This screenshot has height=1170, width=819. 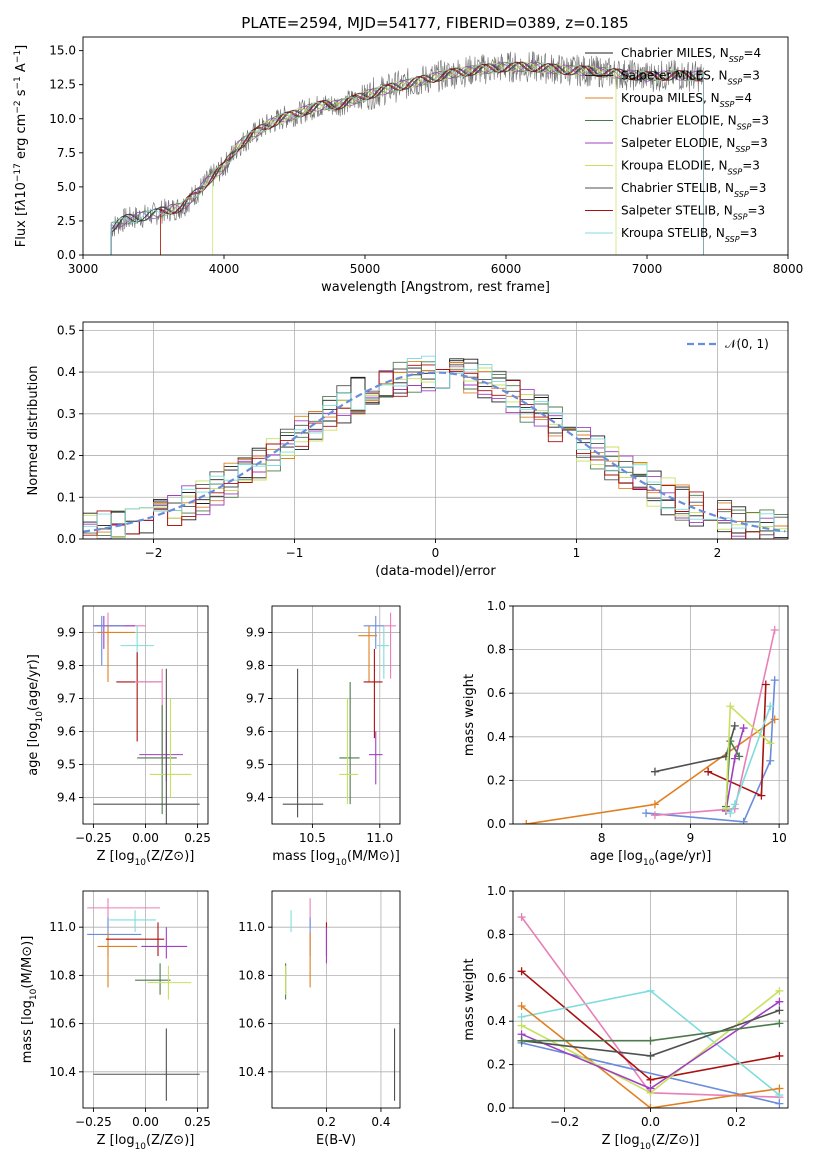 I want to click on y-tick-label: 9.8, so click(x=255, y=665).